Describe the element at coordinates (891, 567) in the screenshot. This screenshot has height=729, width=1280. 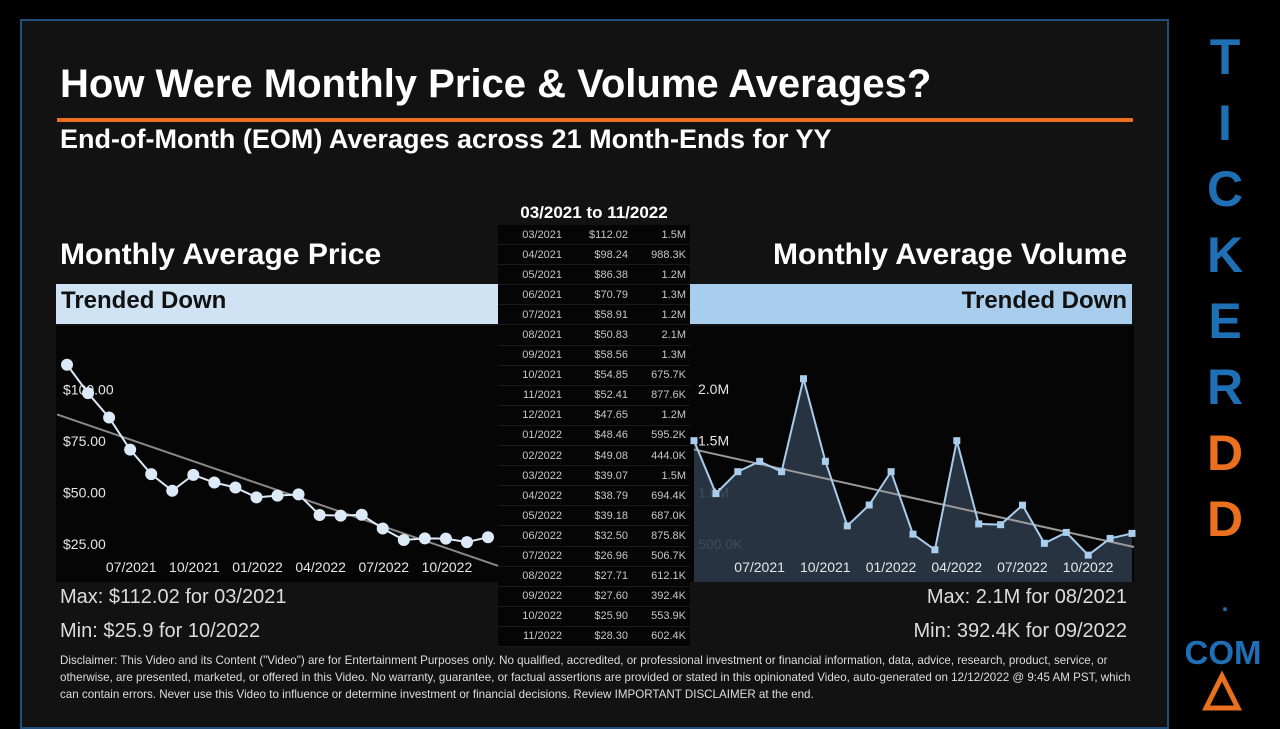
I see `volume-x-tick: 01/2022` at that location.